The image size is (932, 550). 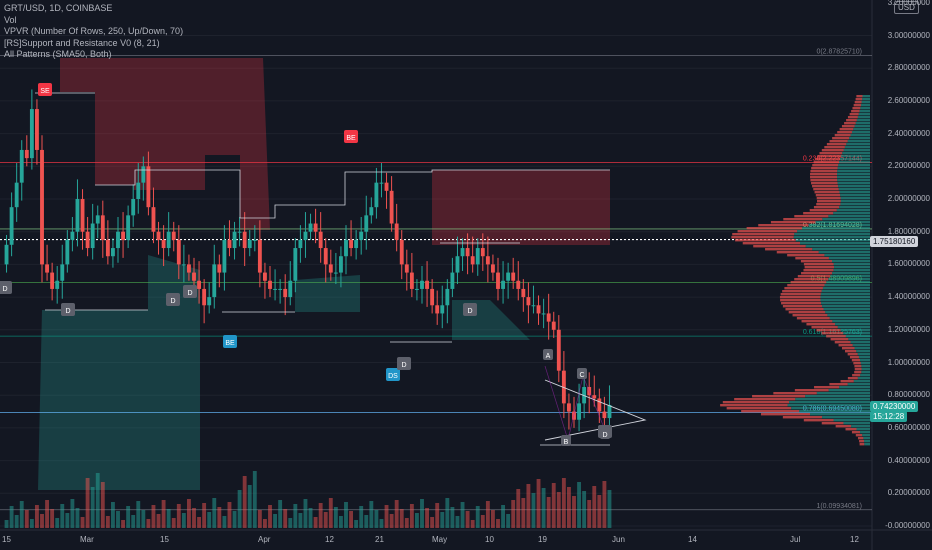 What do you see at coordinates (548, 354) in the screenshot?
I see `abcd-point-marker` at bounding box center [548, 354].